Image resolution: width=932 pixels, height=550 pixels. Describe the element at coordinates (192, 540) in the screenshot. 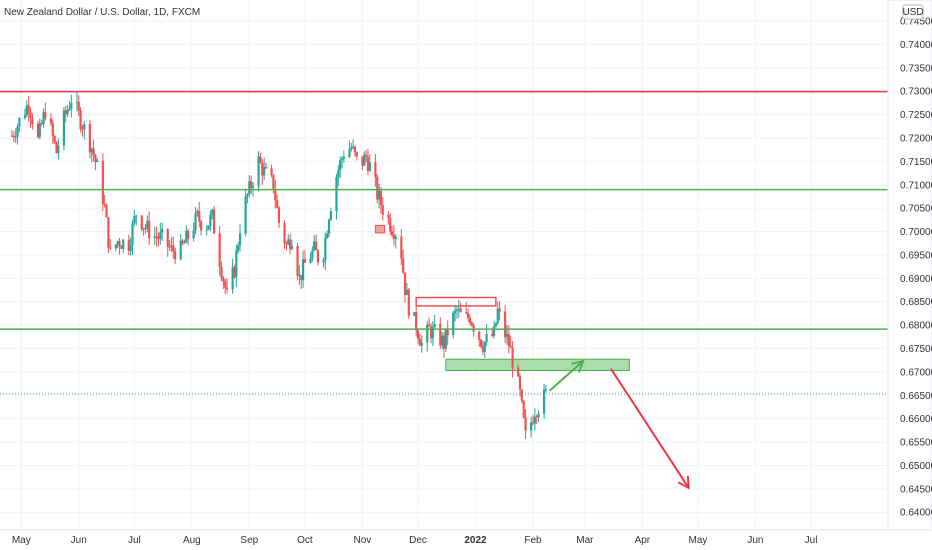

I see `x-tick-label: Aug` at that location.